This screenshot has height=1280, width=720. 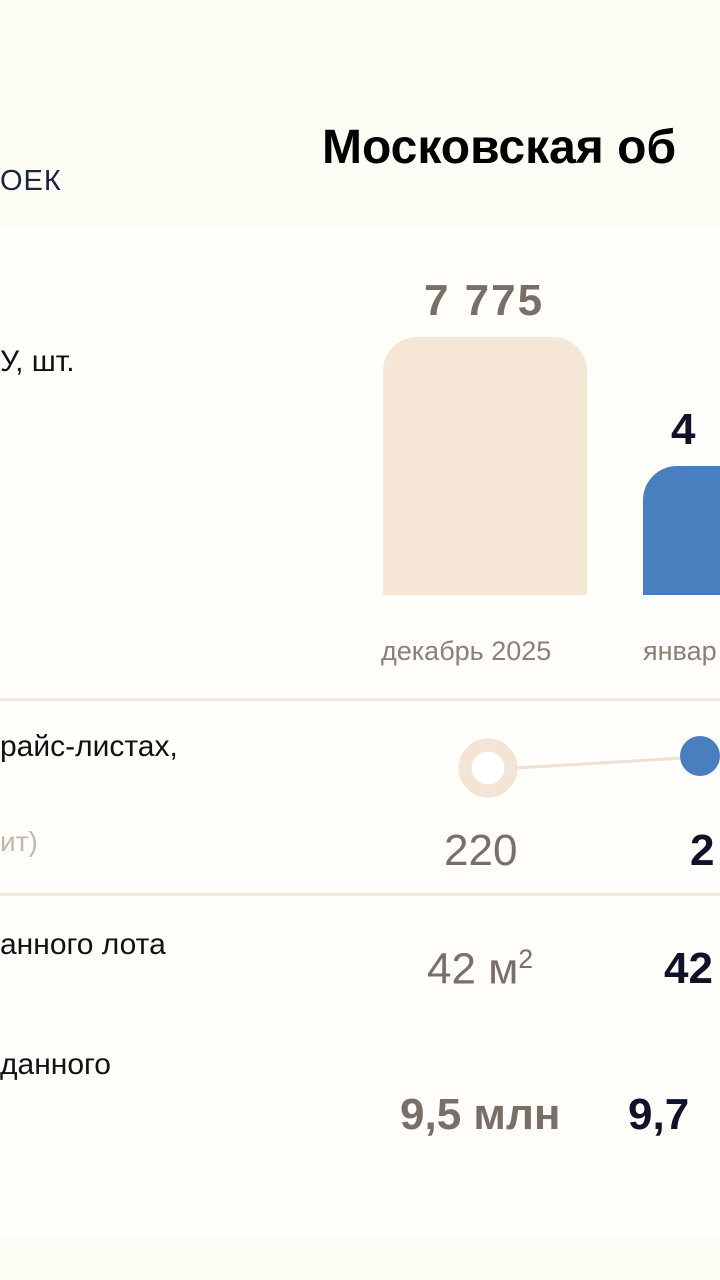 What do you see at coordinates (55, 1064) in the screenshot?
I see `row-label-lot-price: данного` at bounding box center [55, 1064].